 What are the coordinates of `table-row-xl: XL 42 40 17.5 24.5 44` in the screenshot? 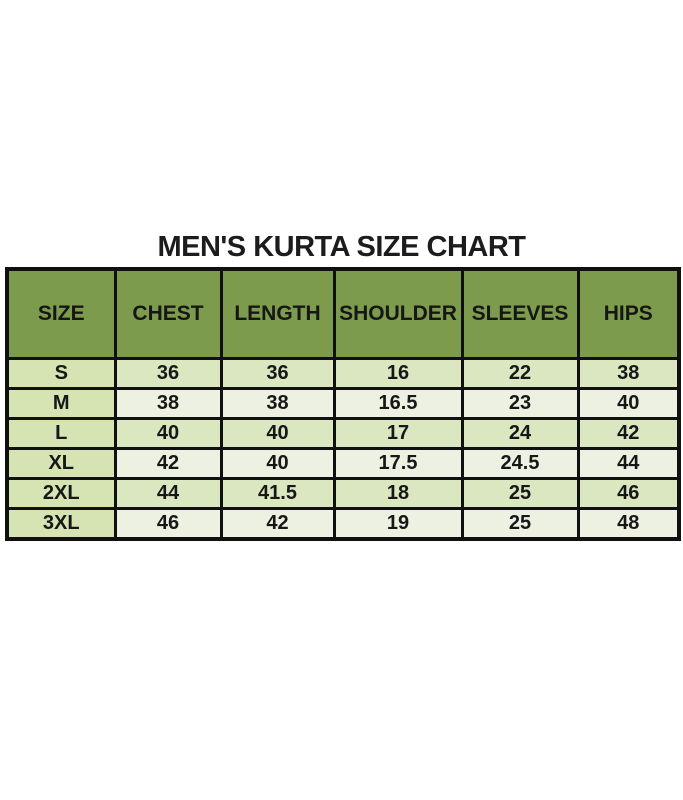 It's located at (343, 463).